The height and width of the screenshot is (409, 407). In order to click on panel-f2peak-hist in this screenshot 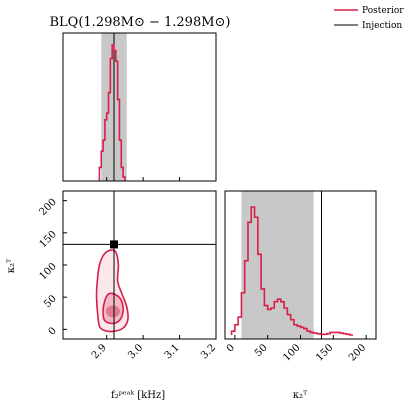, I will do `click(139, 107)`.